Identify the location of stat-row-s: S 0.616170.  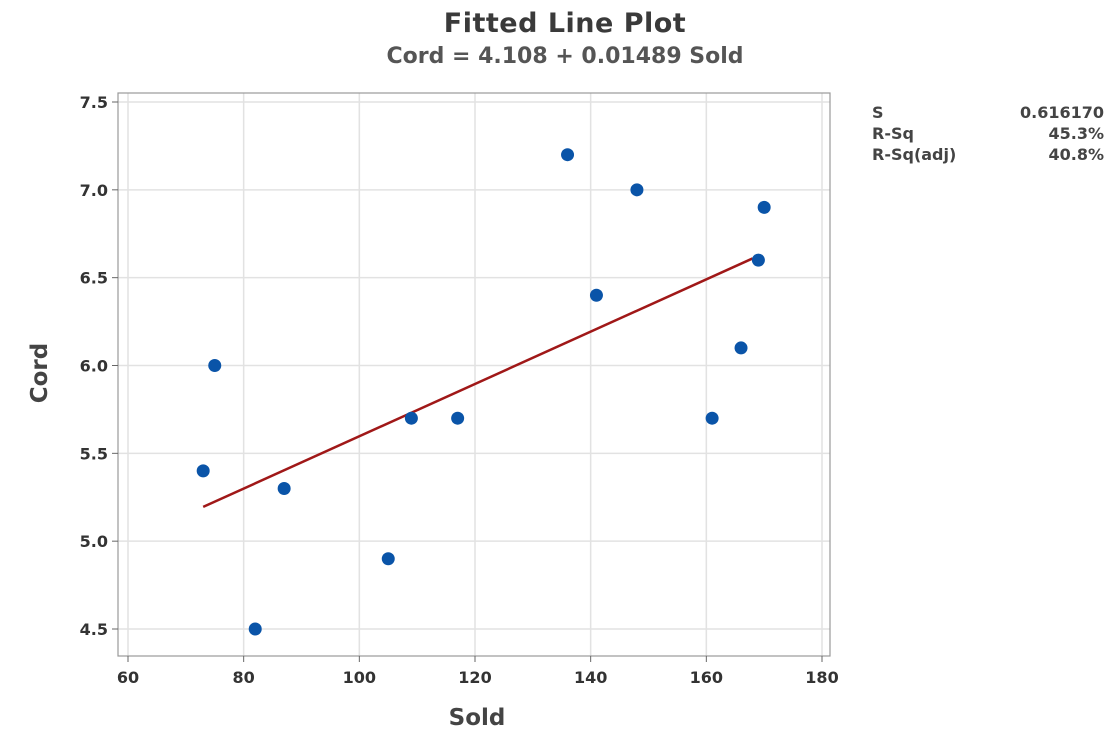
(988, 112).